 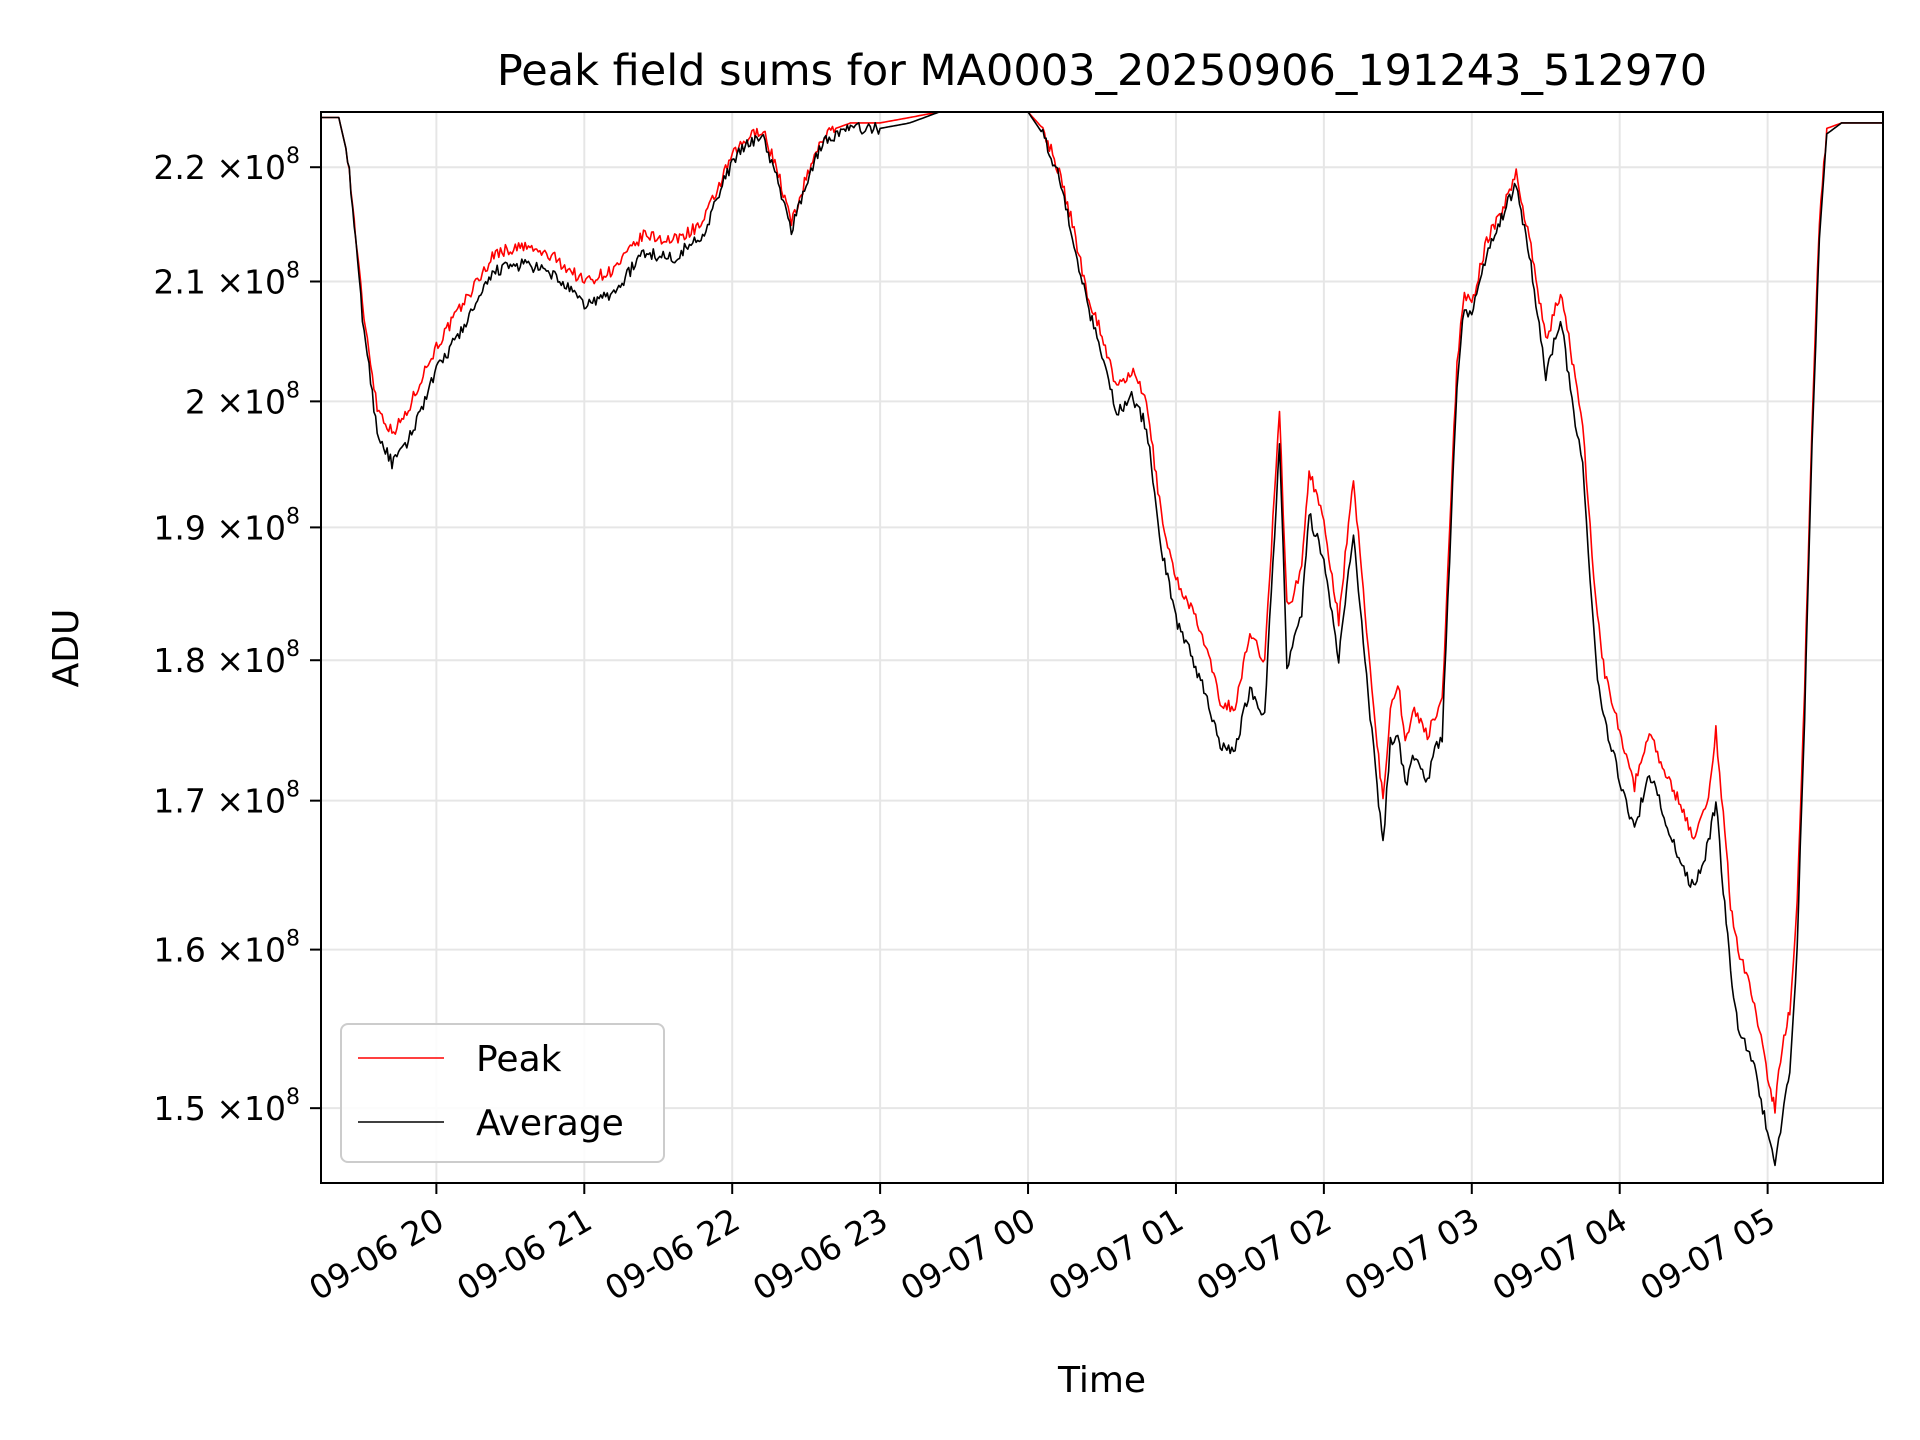 What do you see at coordinates (226, 948) in the screenshot?
I see `y-tick-label: 1.6 ×108` at bounding box center [226, 948].